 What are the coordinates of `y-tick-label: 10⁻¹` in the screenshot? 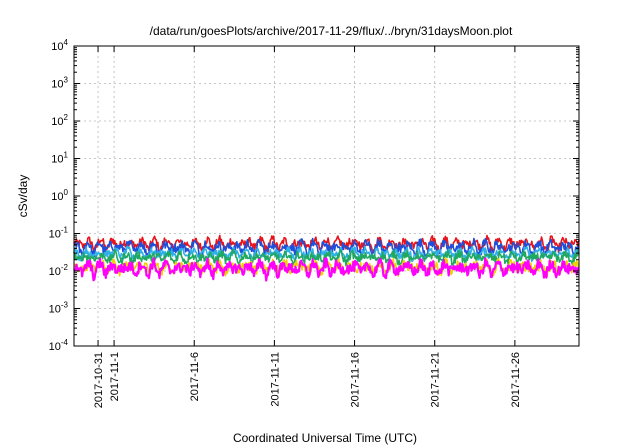 It's located at (59, 233).